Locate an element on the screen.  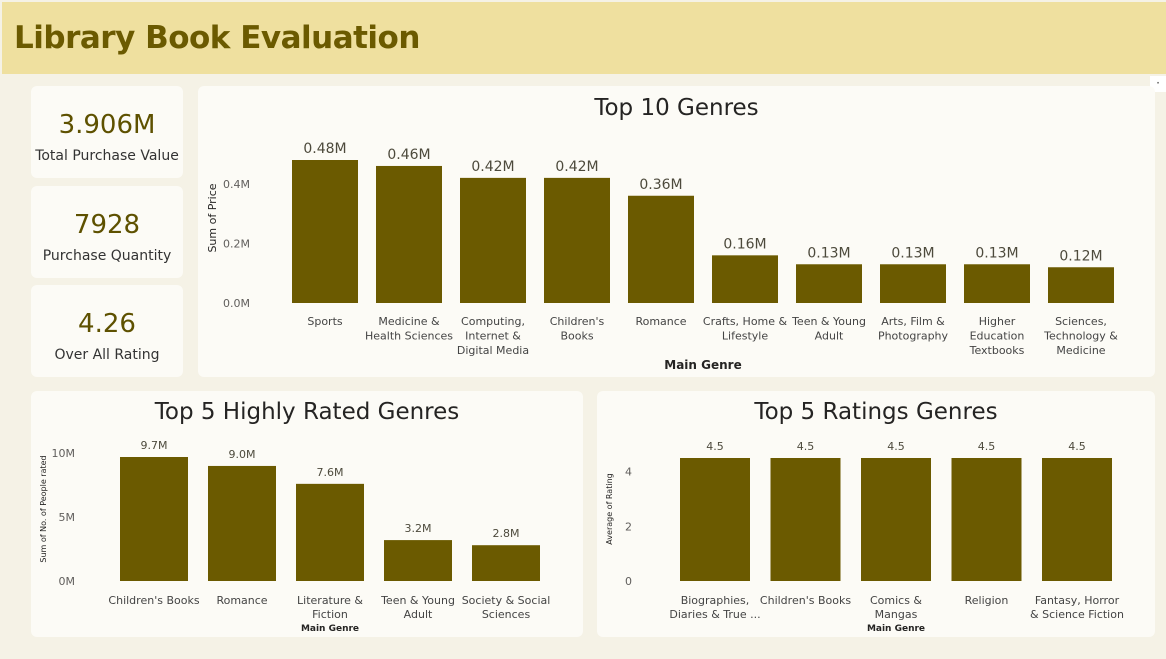
x-tick-label: Romance is located at coordinates (241, 600).